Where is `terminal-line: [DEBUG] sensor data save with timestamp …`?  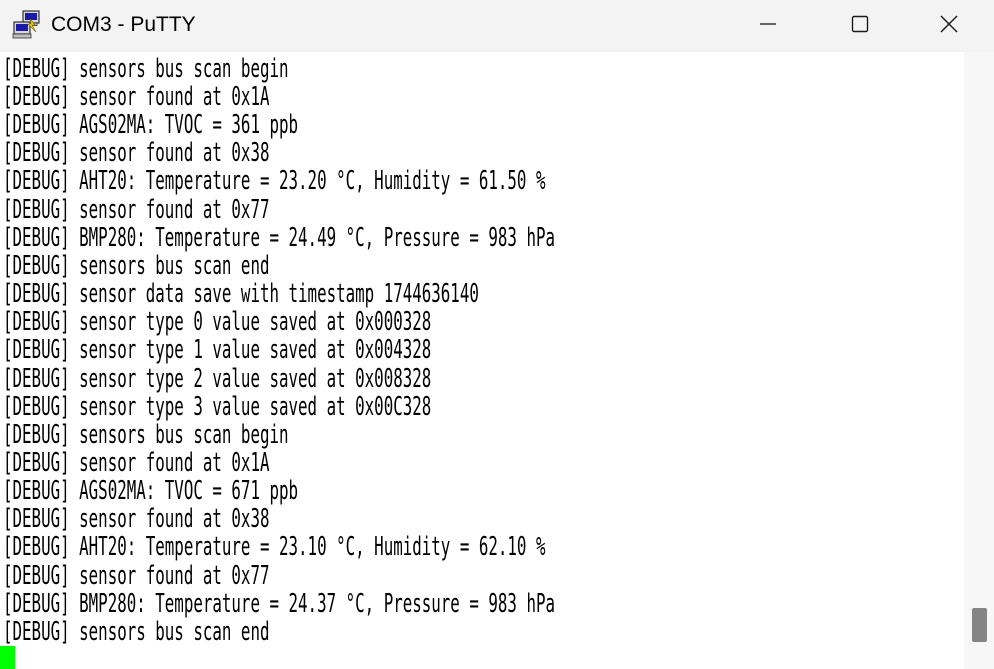
terminal-line: [DEBUG] sensor data save with timestamp … is located at coordinates (241, 294).